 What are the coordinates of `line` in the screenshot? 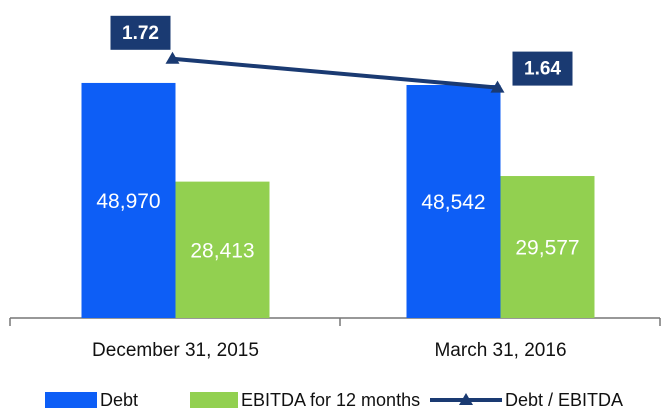 It's located at (335, 73).